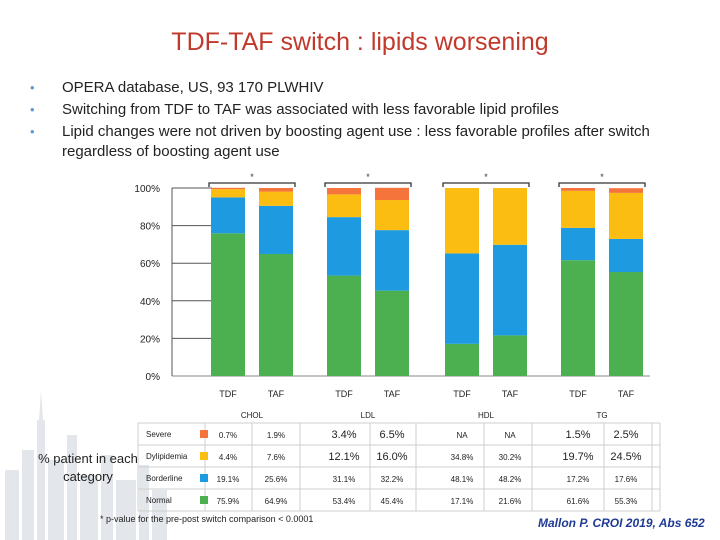  What do you see at coordinates (578, 479) in the screenshot?
I see `table-cell: 17.2%` at bounding box center [578, 479].